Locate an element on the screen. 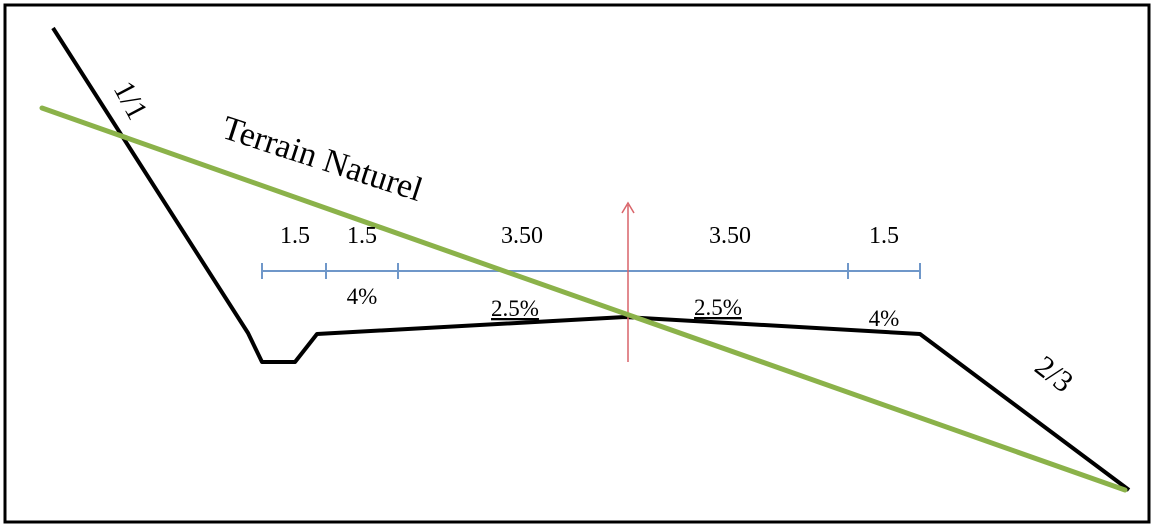 The height and width of the screenshot is (528, 1155). slope-label-right-lane: 2.5% is located at coordinates (718, 307).